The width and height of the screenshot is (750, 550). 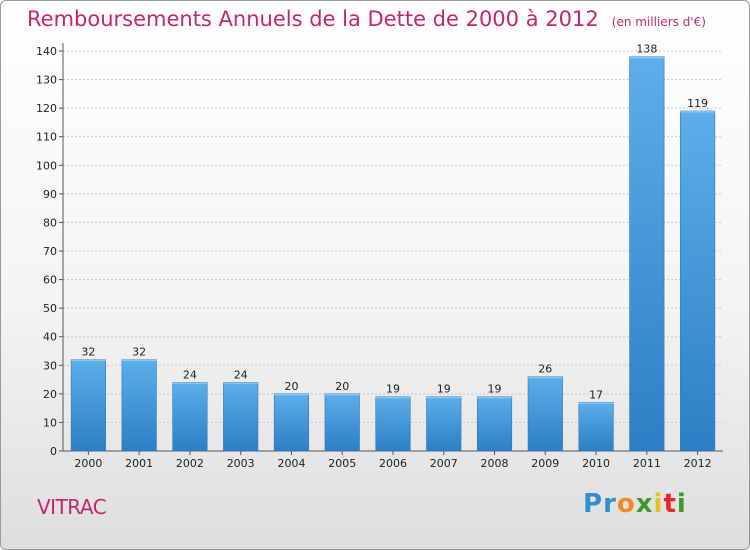 What do you see at coordinates (46, 51) in the screenshot?
I see `y-tick-label: 140` at bounding box center [46, 51].